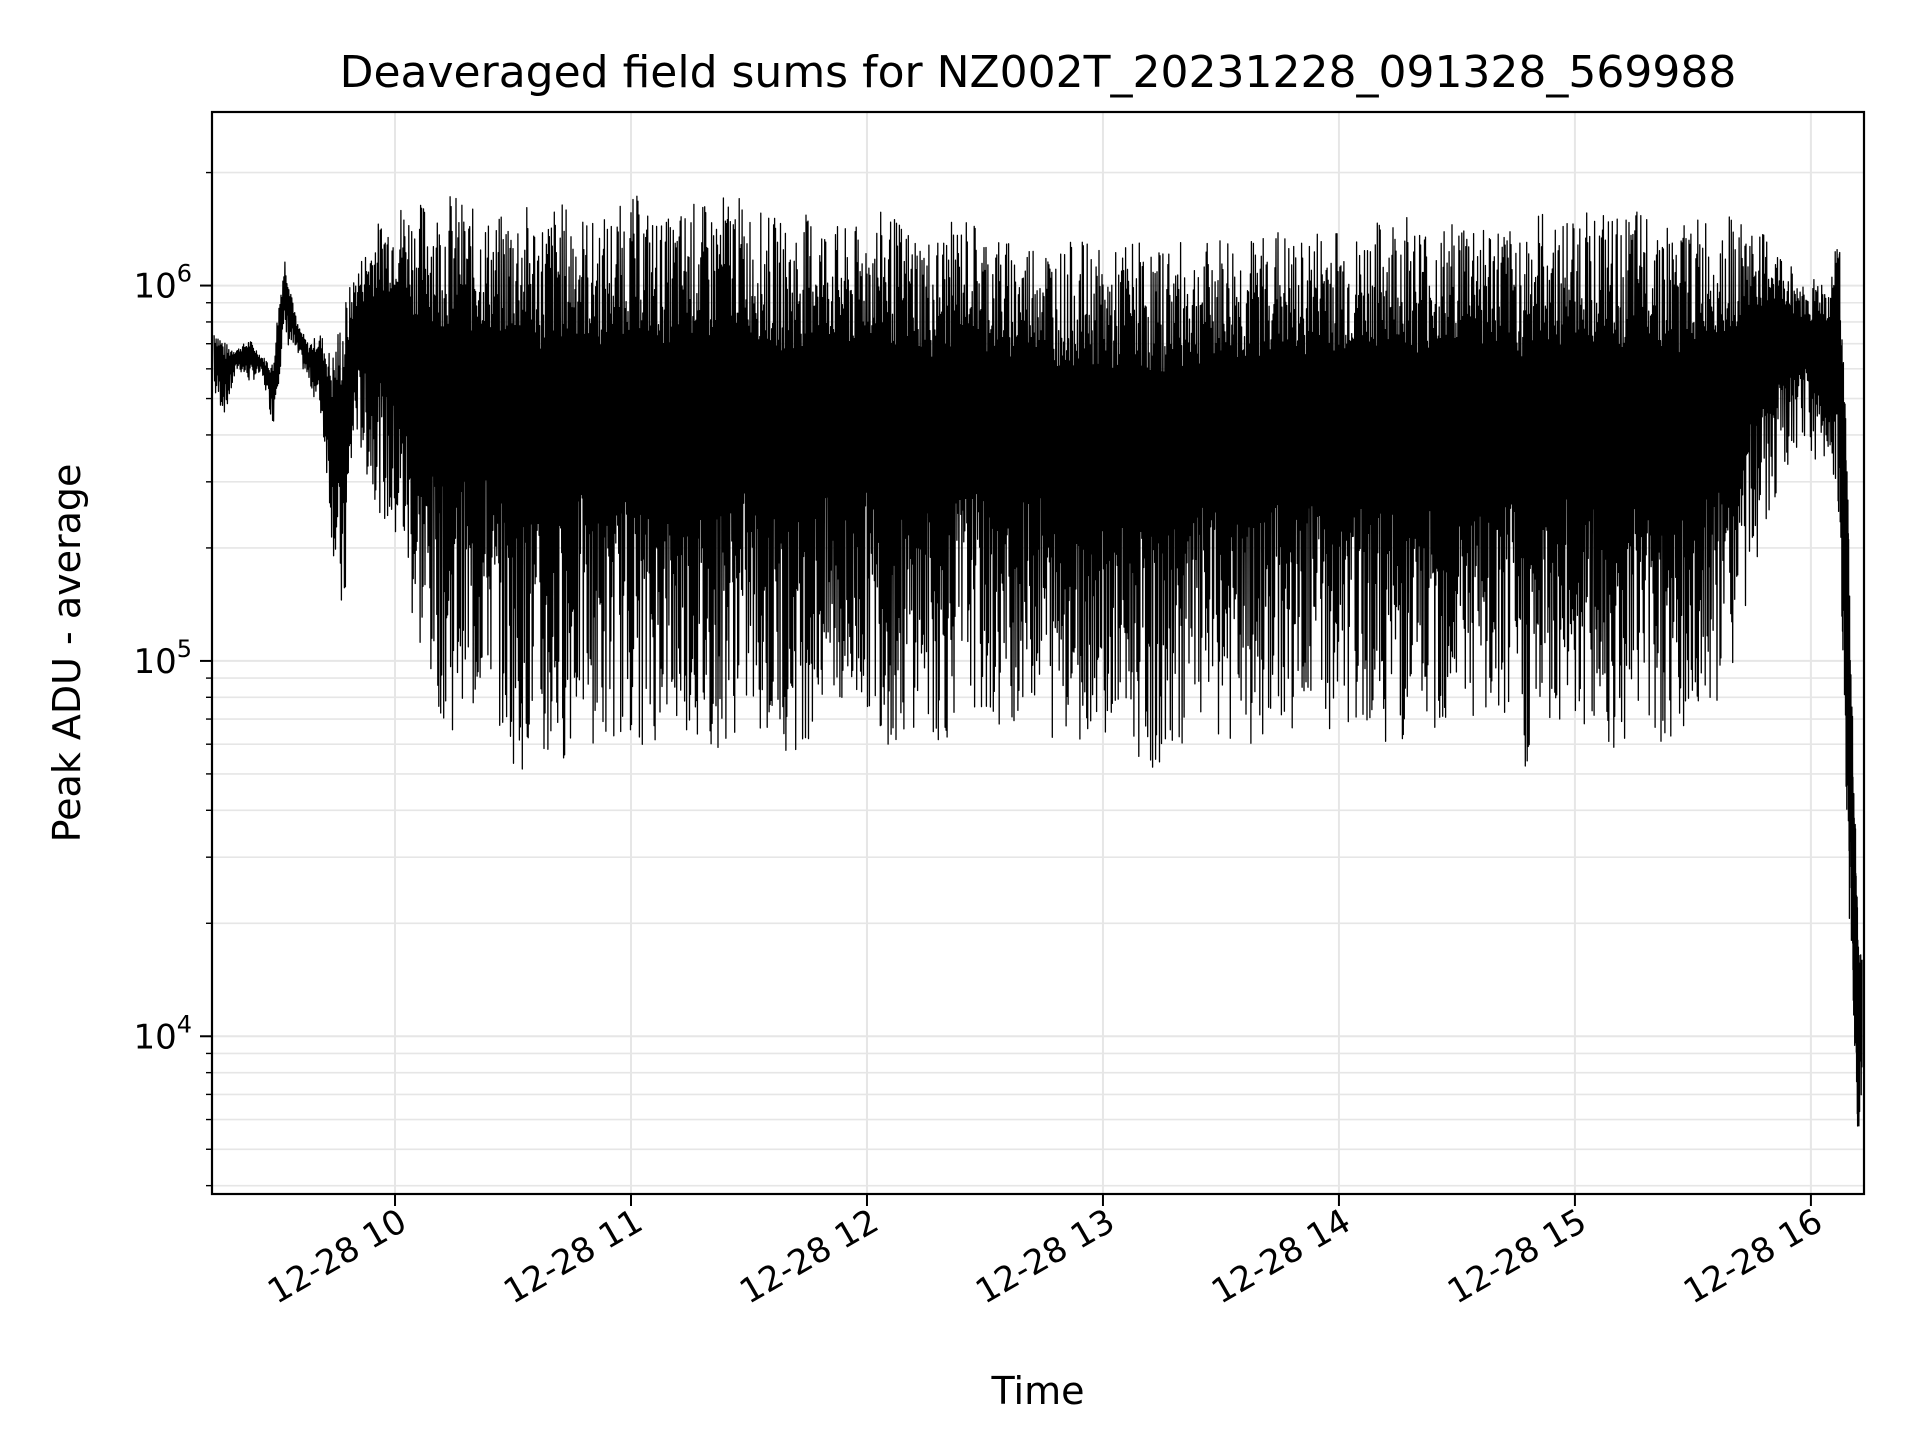 This screenshot has width=1920, height=1440. I want to click on y-tick-label: 10⁵, so click(162, 658).